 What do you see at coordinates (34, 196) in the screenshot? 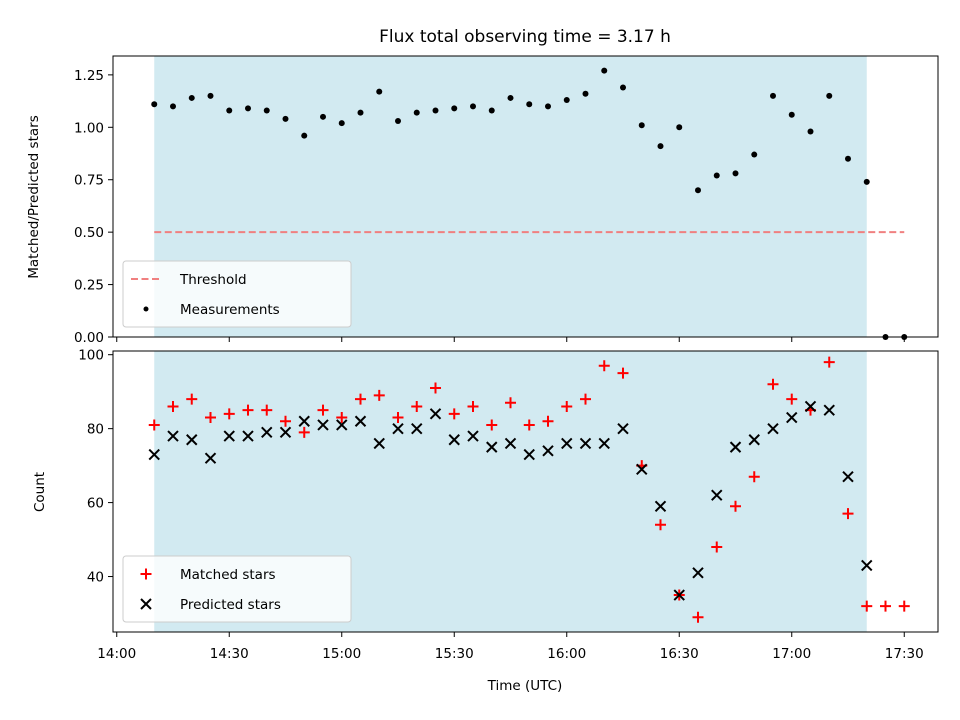
I see `top-y-axis-label: Matched/Predicted stars` at bounding box center [34, 196].